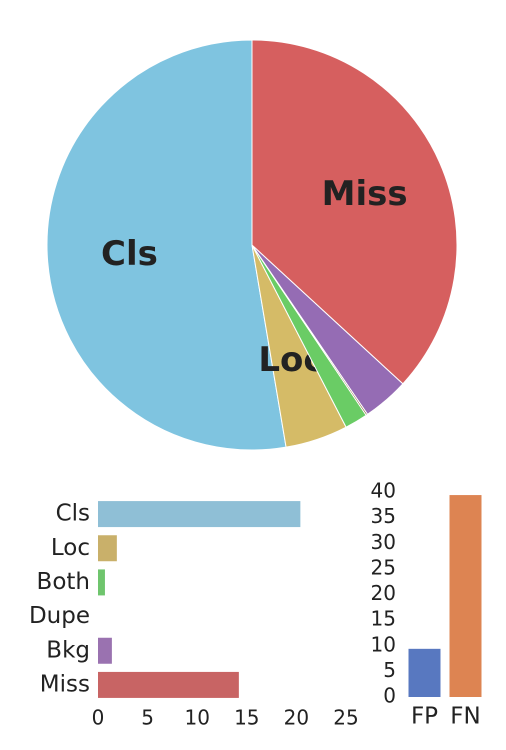 The width and height of the screenshot is (506, 750). Describe the element at coordinates (383, 491) in the screenshot. I see `y-tick-label: 40` at that location.